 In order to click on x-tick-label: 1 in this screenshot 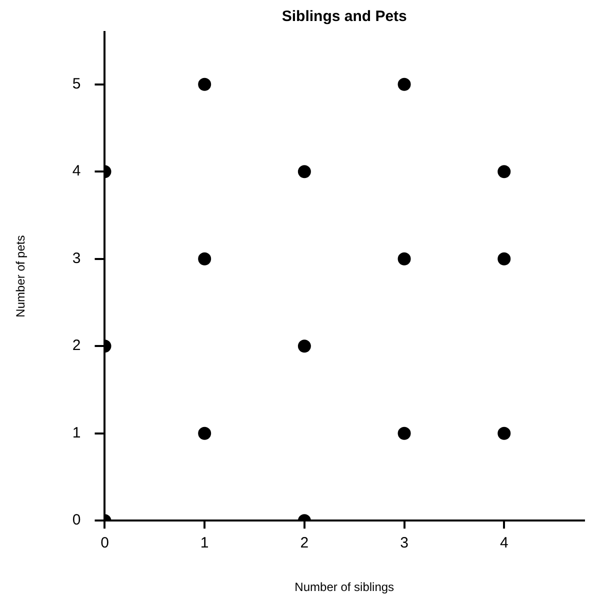, I will do `click(204, 543)`.